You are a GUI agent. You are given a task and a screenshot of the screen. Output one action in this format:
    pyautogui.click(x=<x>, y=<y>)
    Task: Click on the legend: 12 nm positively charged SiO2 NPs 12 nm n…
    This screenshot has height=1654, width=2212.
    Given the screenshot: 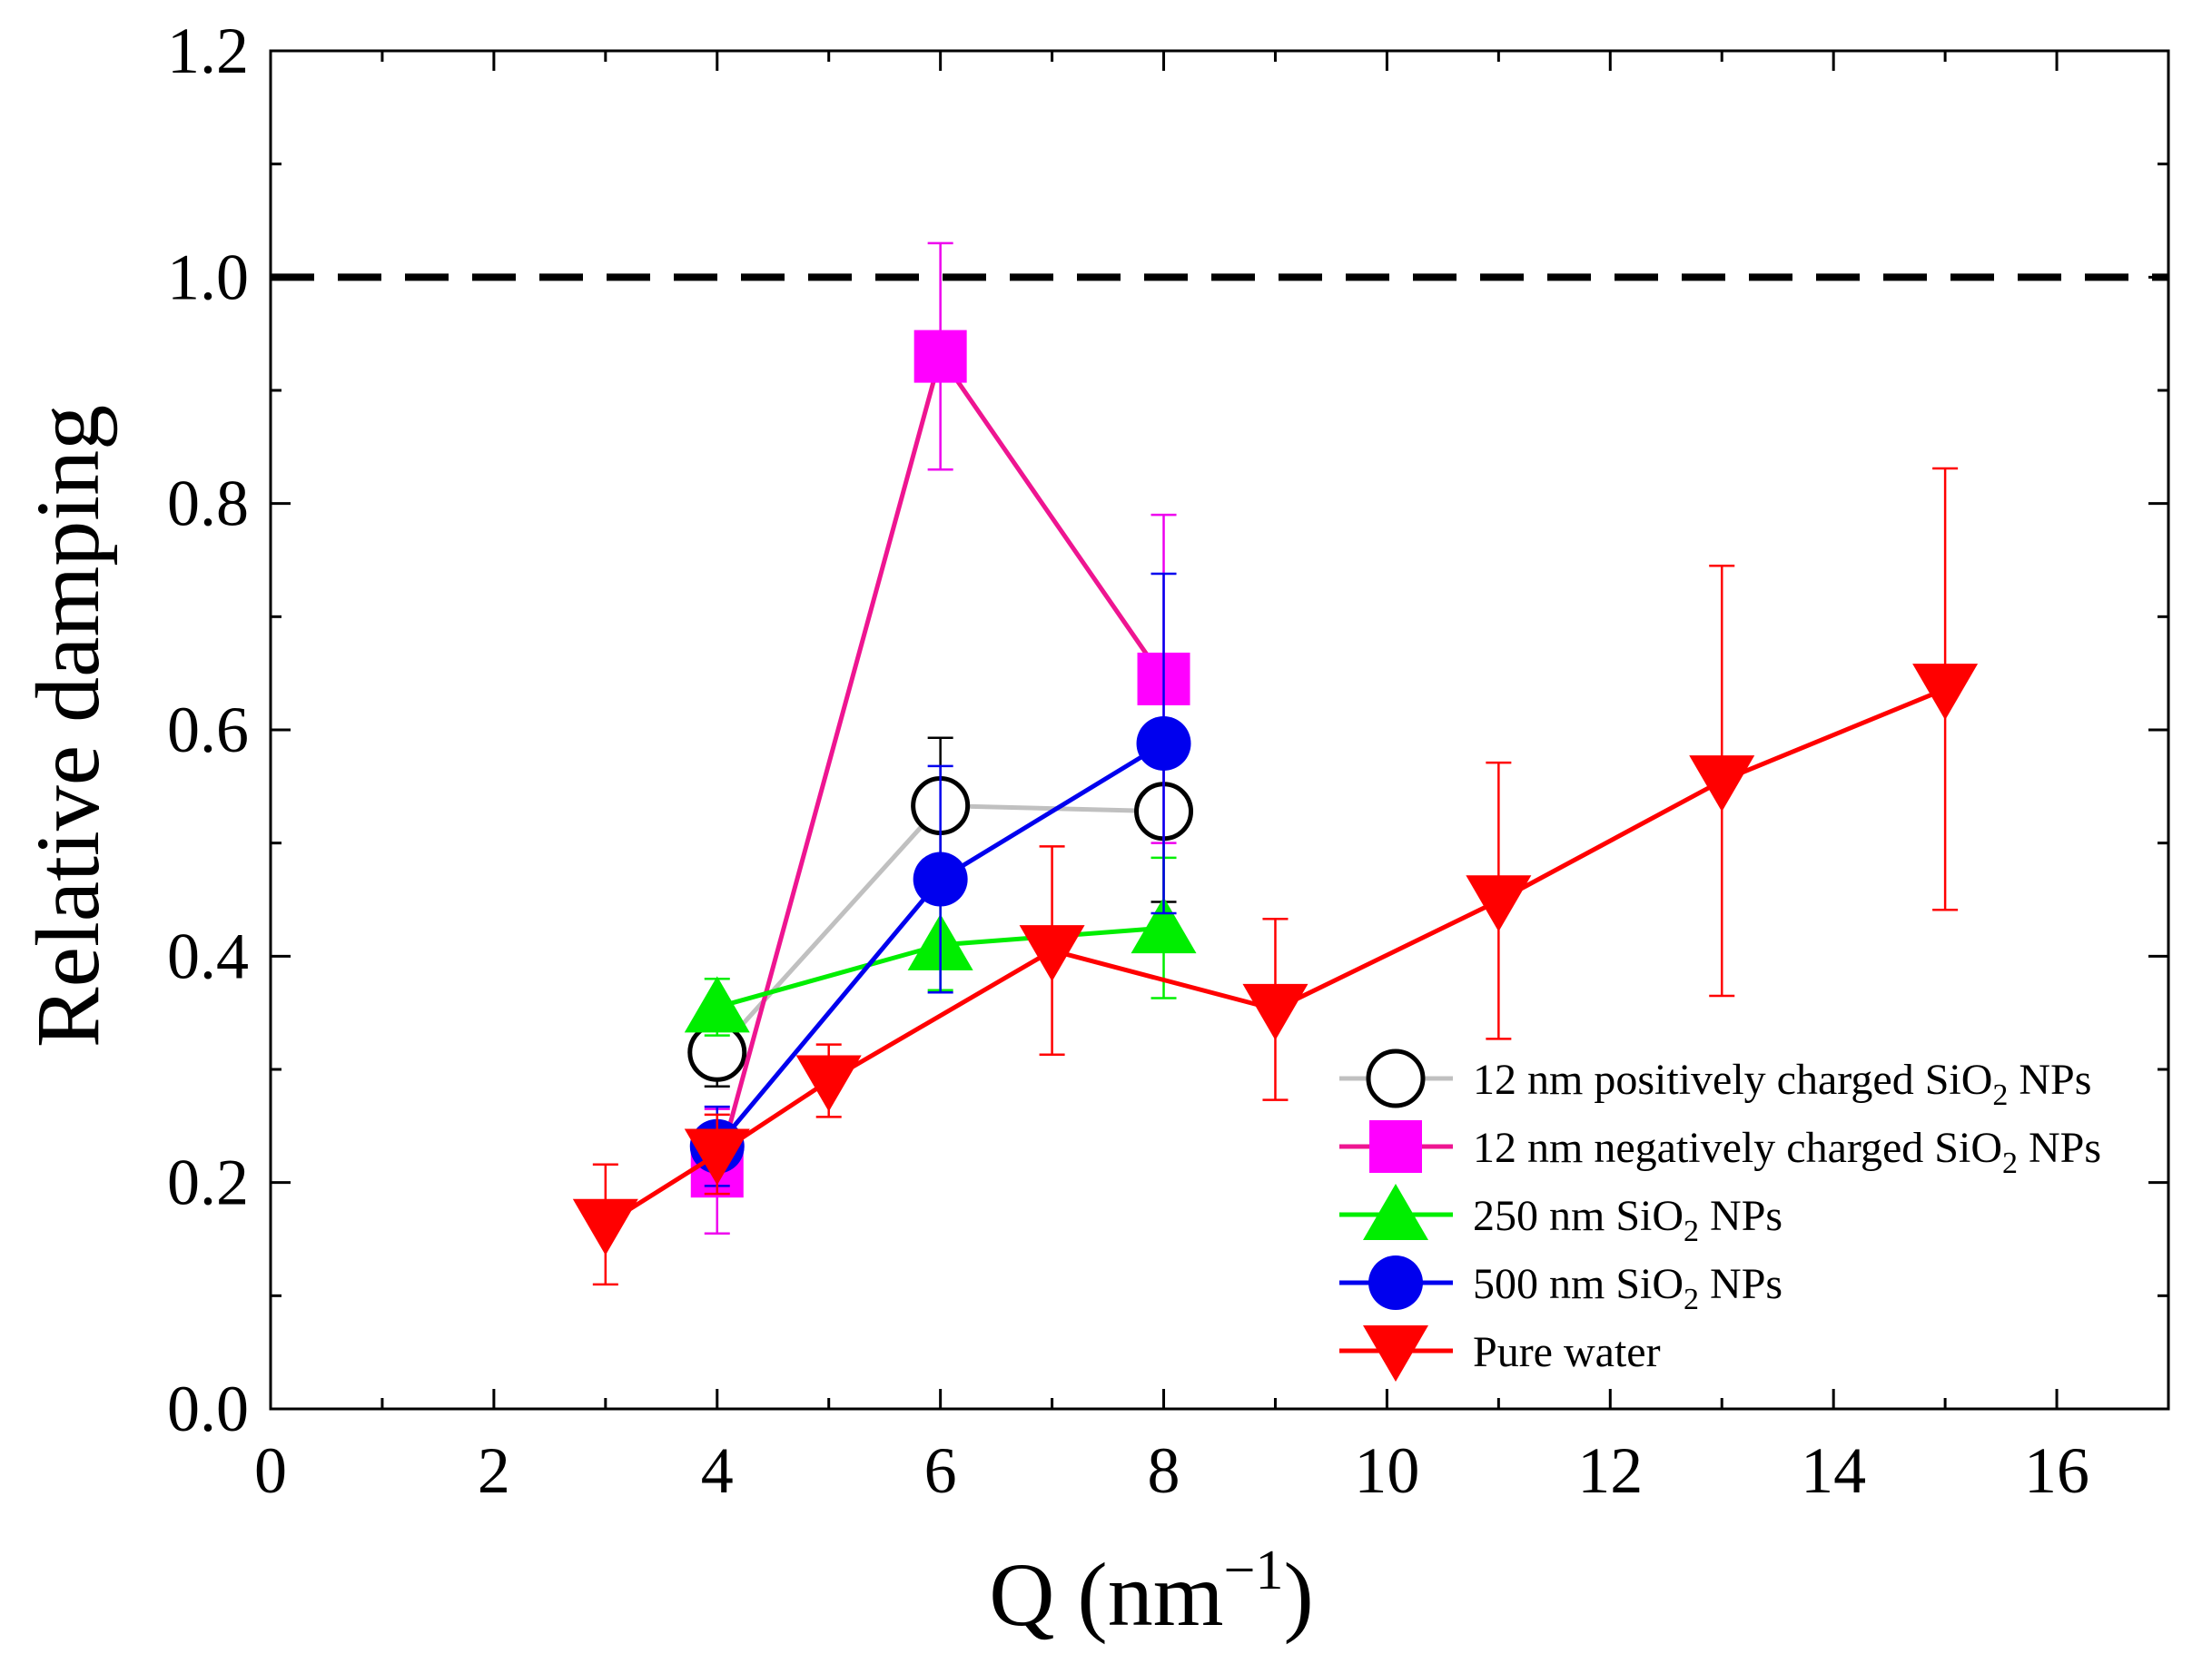 What is the action you would take?
    pyautogui.click(x=1720, y=1215)
    